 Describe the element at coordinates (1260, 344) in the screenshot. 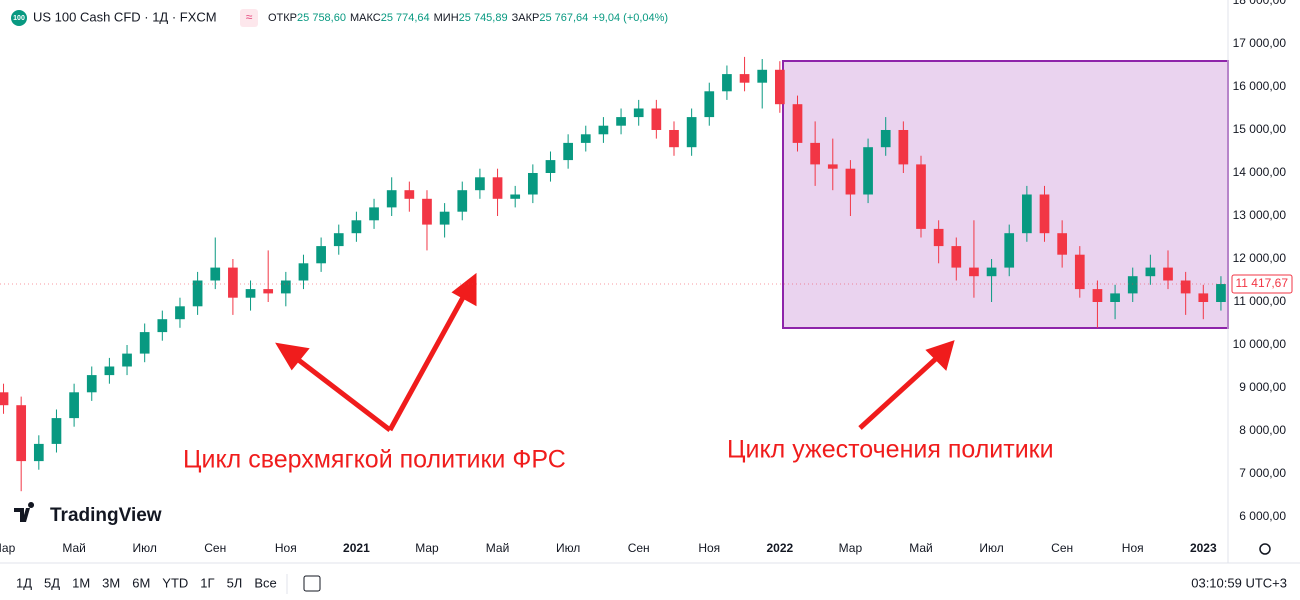

I see `y-tick-label: 10 000,00` at that location.